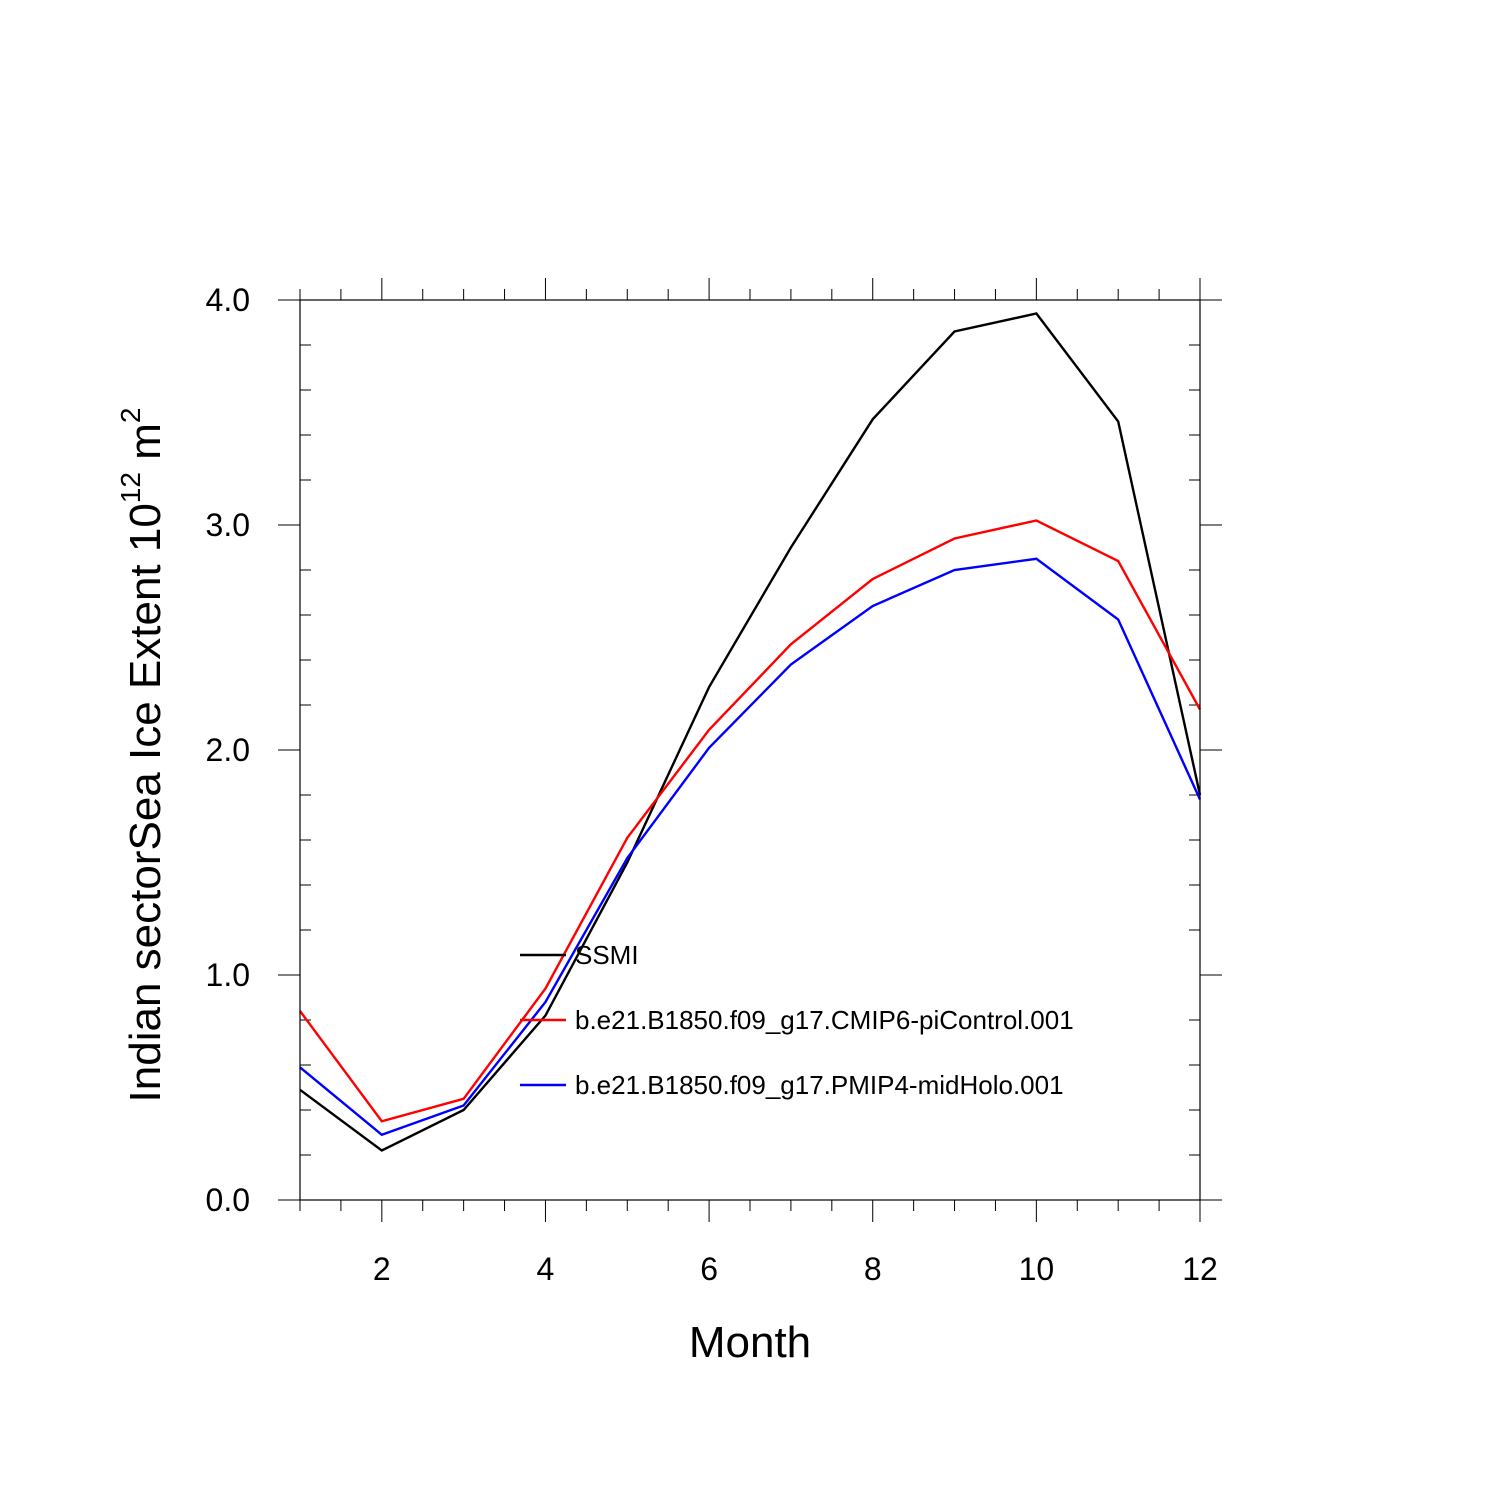 The height and width of the screenshot is (1500, 1500). I want to click on x-tick-label: 6, so click(709, 1269).